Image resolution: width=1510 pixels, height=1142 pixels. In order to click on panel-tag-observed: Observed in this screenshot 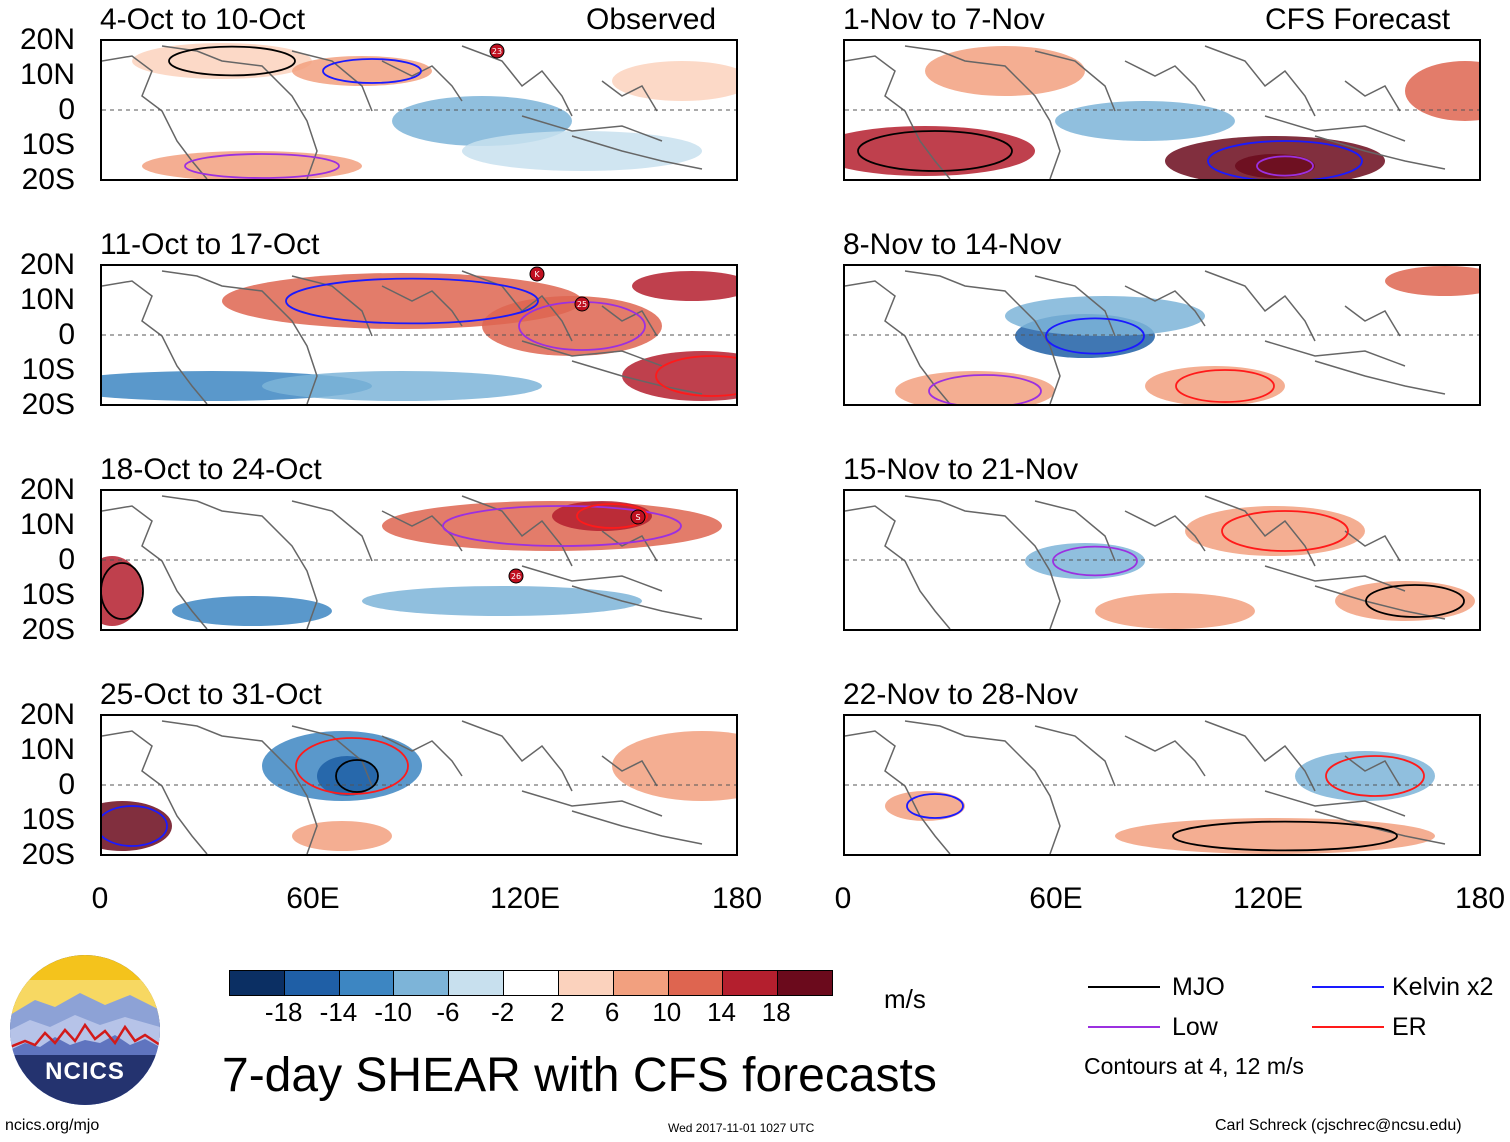, I will do `click(651, 19)`.